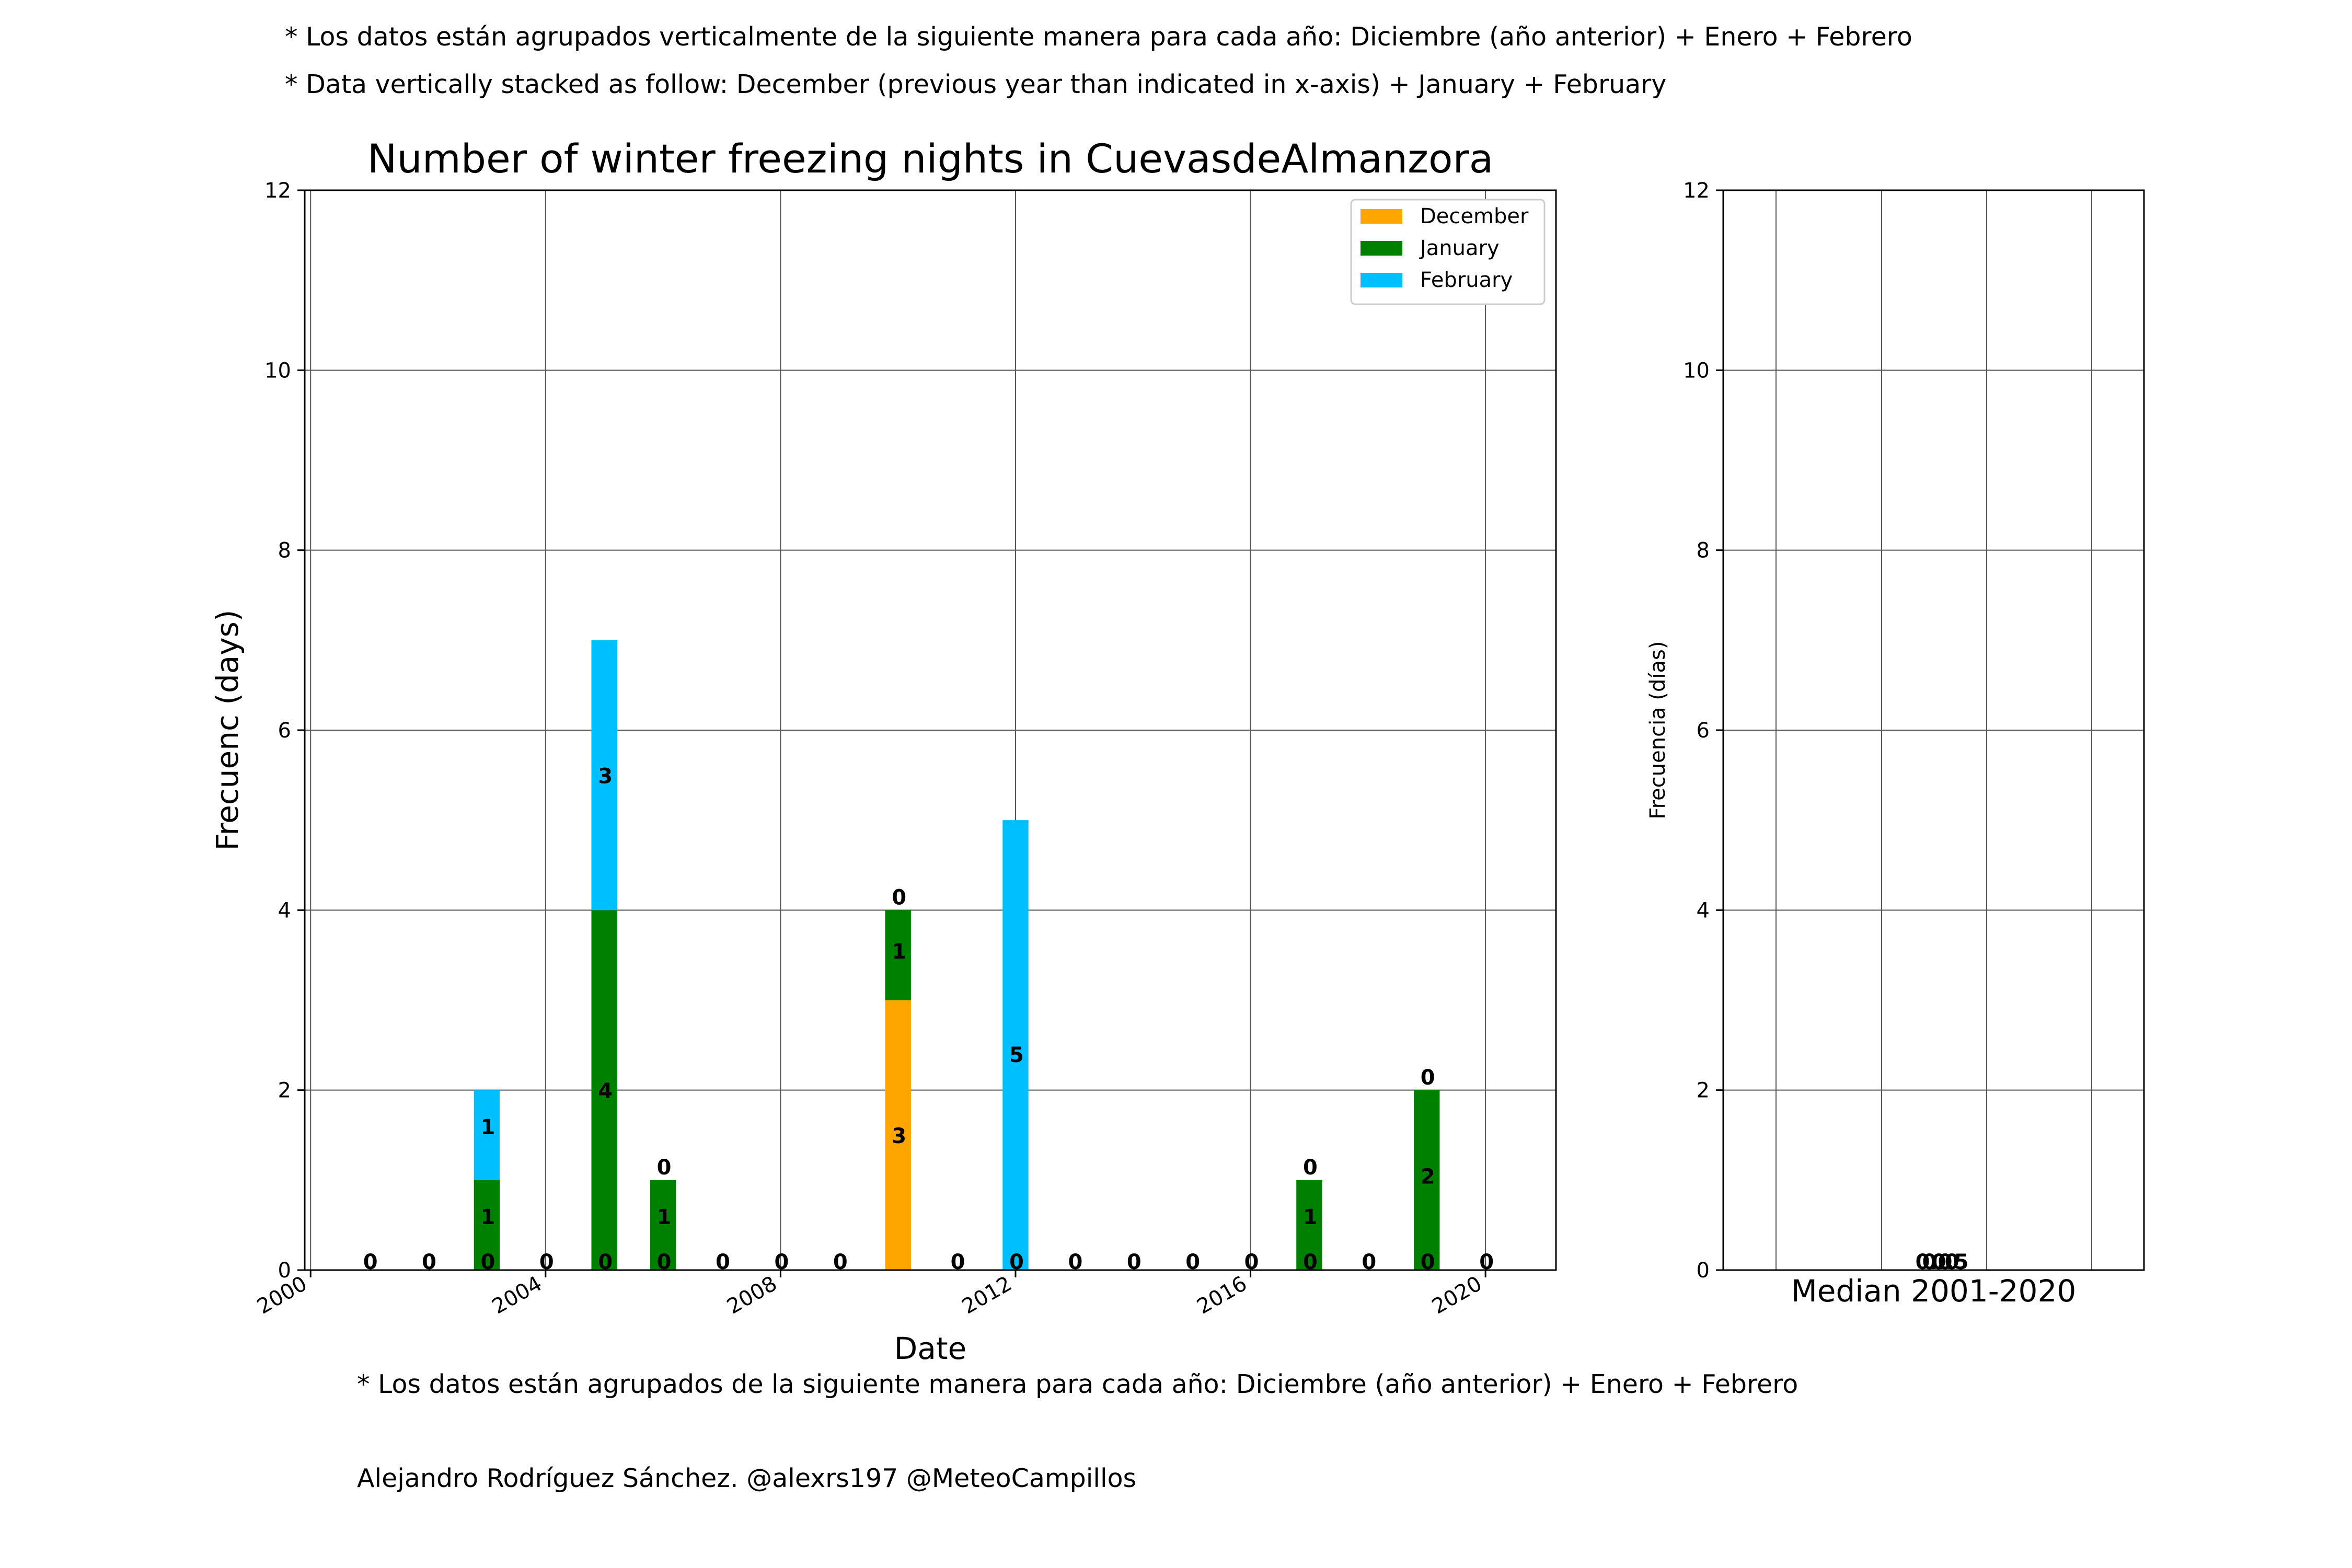 The image size is (2352, 1568). I want to click on median-x-label: Median 2001-2020, so click(1934, 1291).